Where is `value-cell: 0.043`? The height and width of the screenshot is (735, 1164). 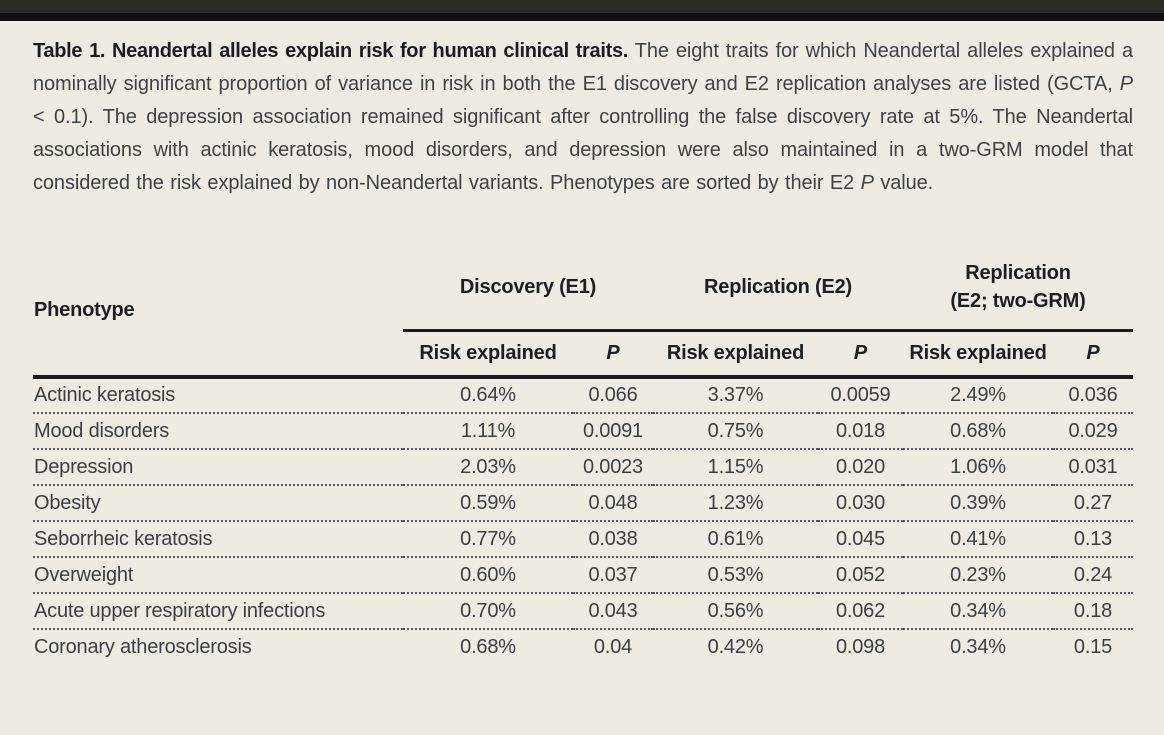 value-cell: 0.043 is located at coordinates (613, 611).